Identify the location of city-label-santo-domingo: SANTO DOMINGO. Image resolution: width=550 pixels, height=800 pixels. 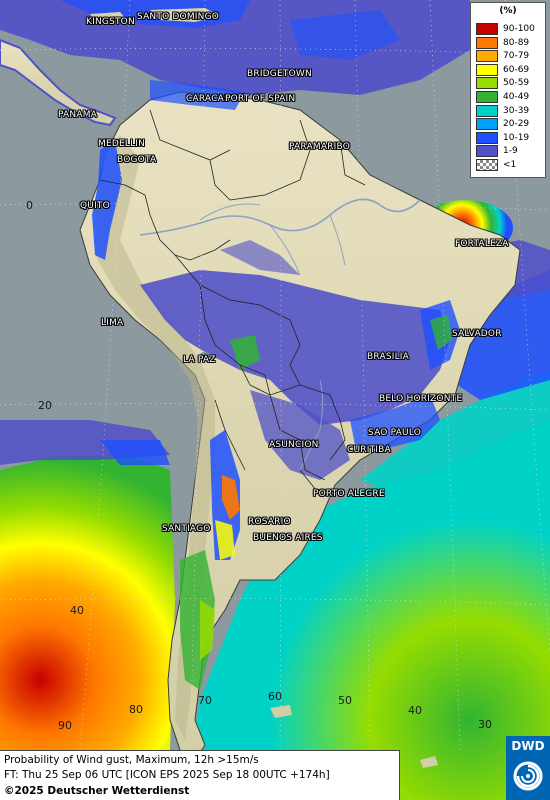
(178, 17).